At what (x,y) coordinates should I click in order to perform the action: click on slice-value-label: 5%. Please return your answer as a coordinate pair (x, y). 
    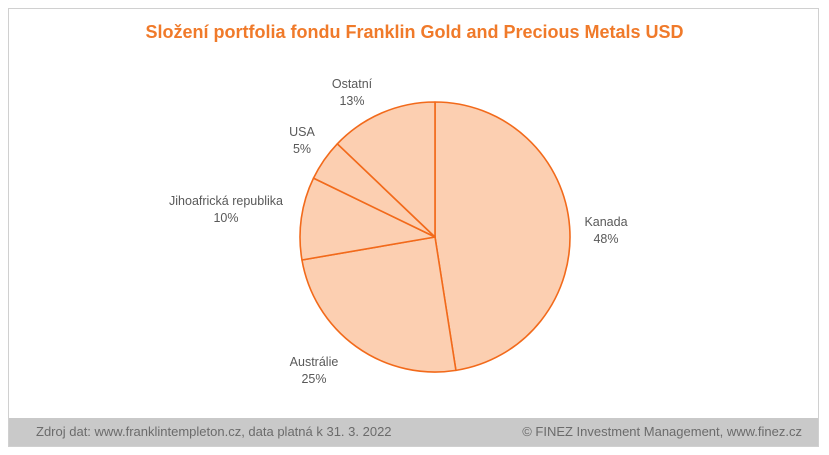
    Looking at the image, I should click on (302, 149).